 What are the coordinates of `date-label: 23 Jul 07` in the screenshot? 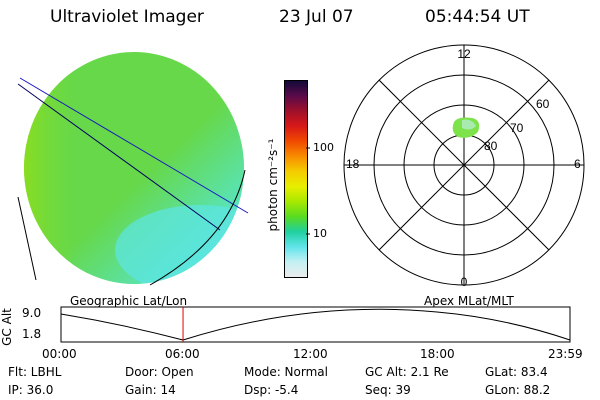 It's located at (316, 17).